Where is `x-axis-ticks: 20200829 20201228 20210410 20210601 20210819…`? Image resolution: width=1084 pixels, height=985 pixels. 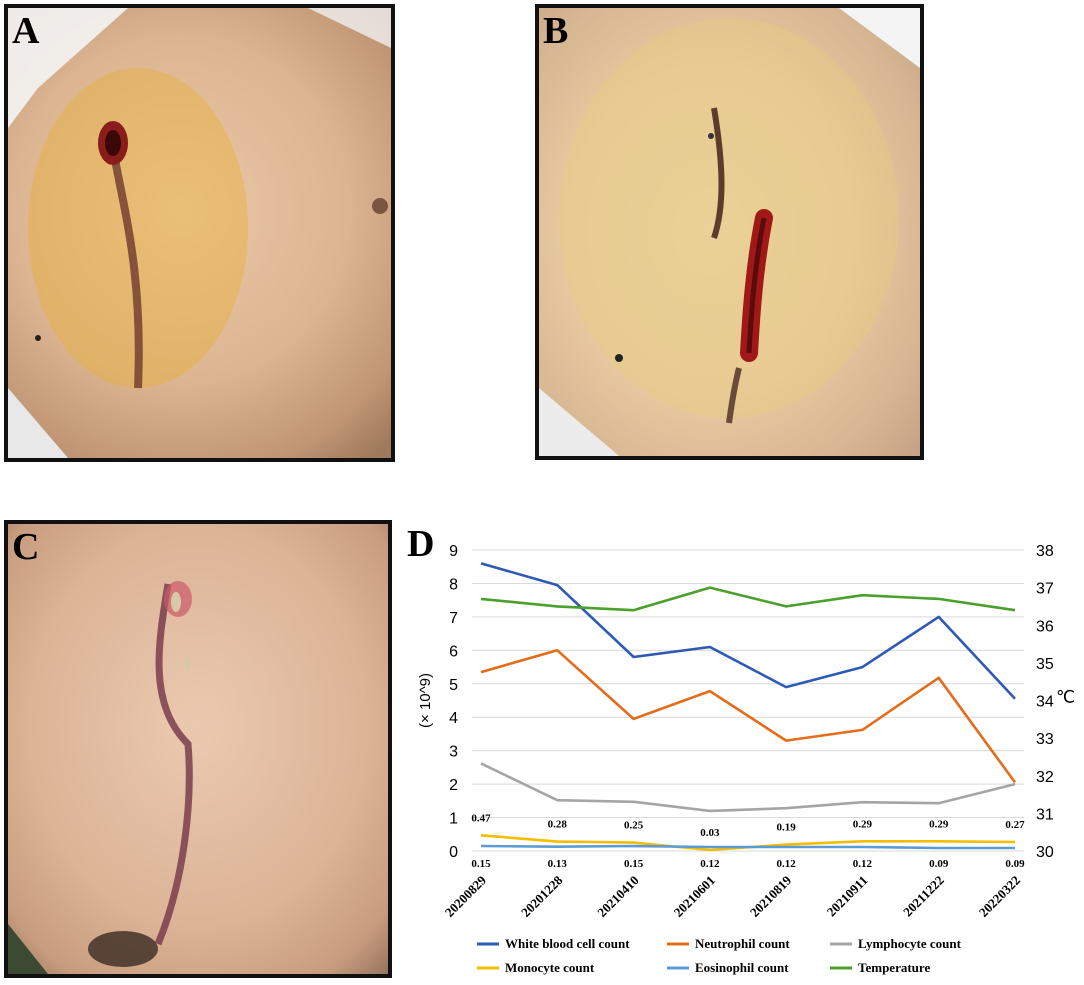 x-axis-ticks: 20200829 20201228 20210410 20210601 20210819… is located at coordinates (732, 896).